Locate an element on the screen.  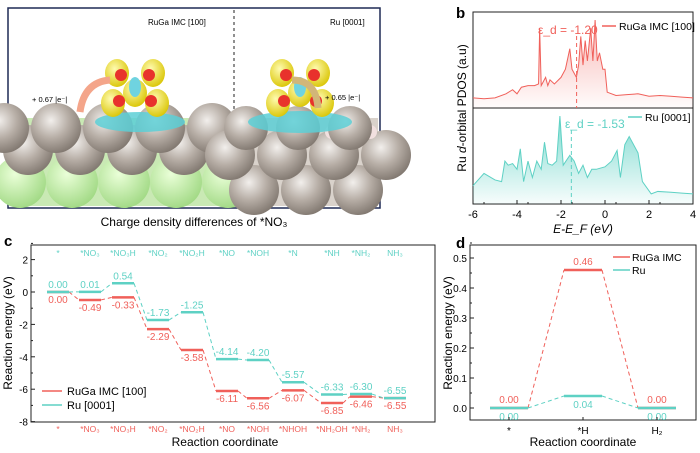
energy-value-label: -6.56 is located at coordinates (258, 406).